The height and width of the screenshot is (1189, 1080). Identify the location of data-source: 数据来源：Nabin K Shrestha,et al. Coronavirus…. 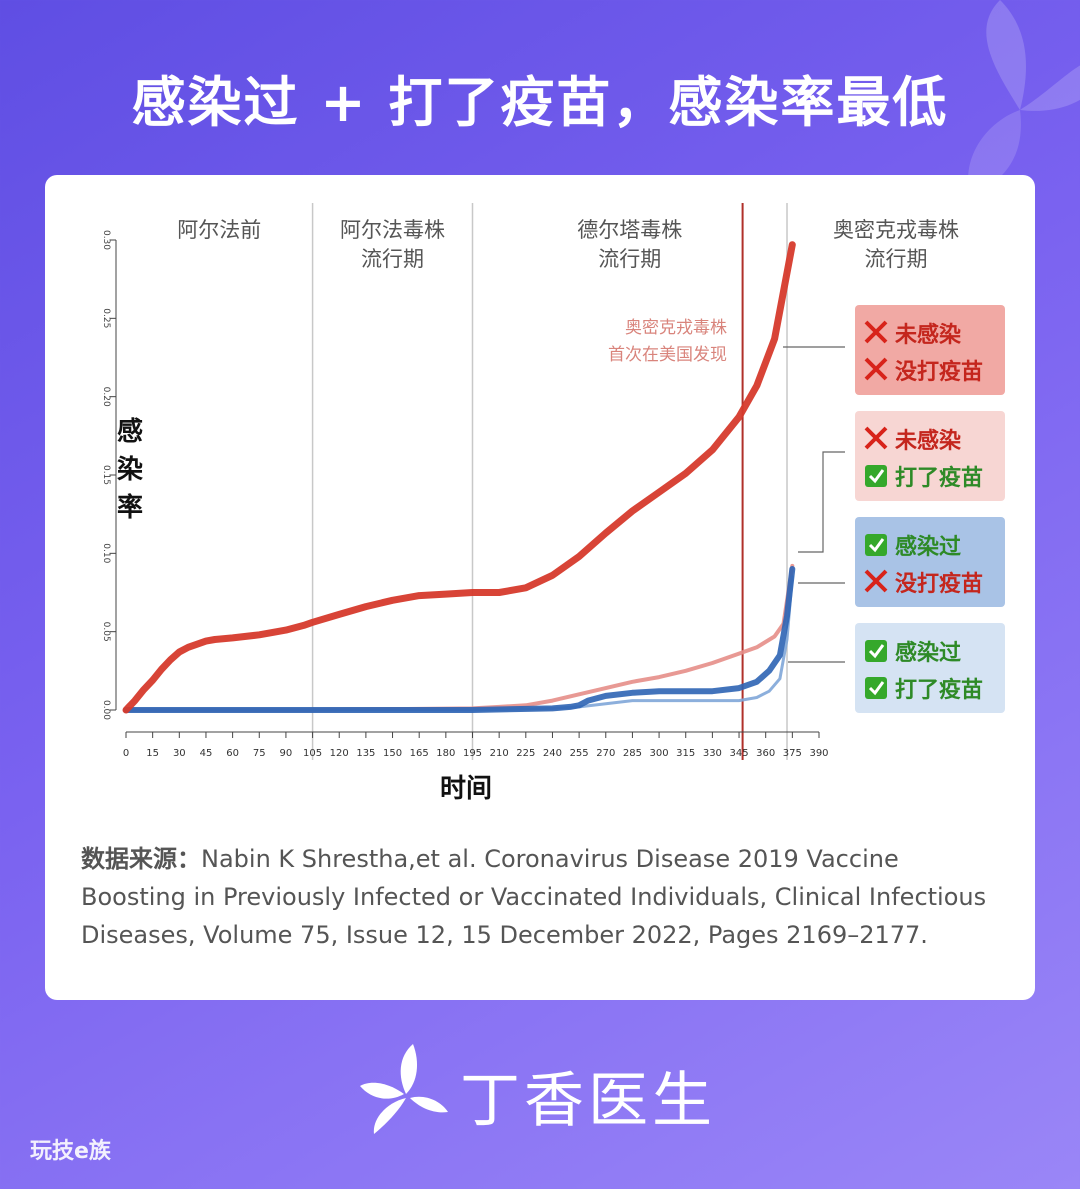
(541, 897).